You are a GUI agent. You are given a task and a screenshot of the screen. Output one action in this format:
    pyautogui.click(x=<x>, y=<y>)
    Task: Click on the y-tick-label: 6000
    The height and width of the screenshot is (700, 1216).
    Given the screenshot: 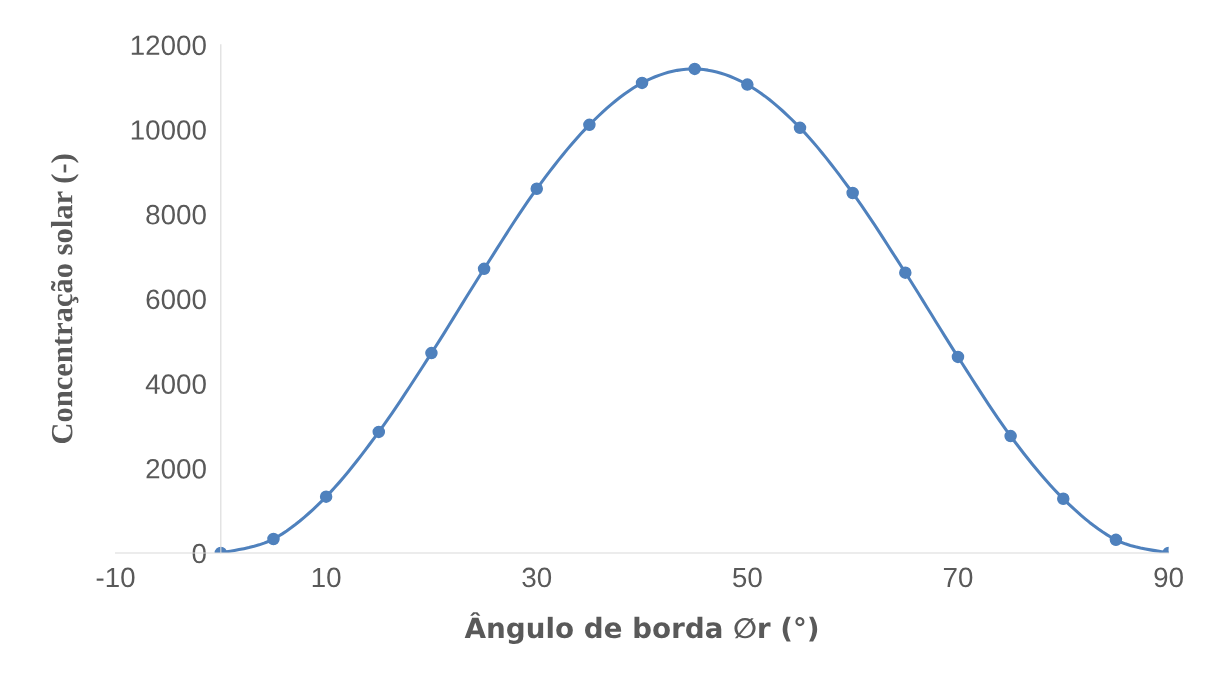 What is the action you would take?
    pyautogui.click(x=176, y=299)
    